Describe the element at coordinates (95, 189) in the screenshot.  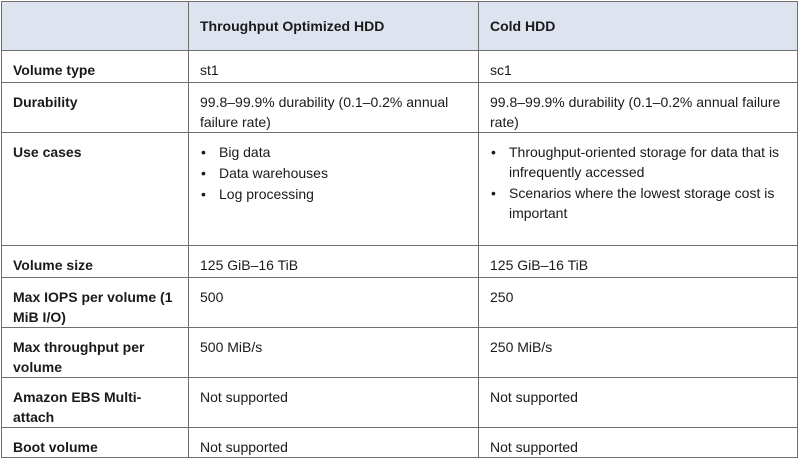
I see `row-label-use-cases: Use cases` at that location.